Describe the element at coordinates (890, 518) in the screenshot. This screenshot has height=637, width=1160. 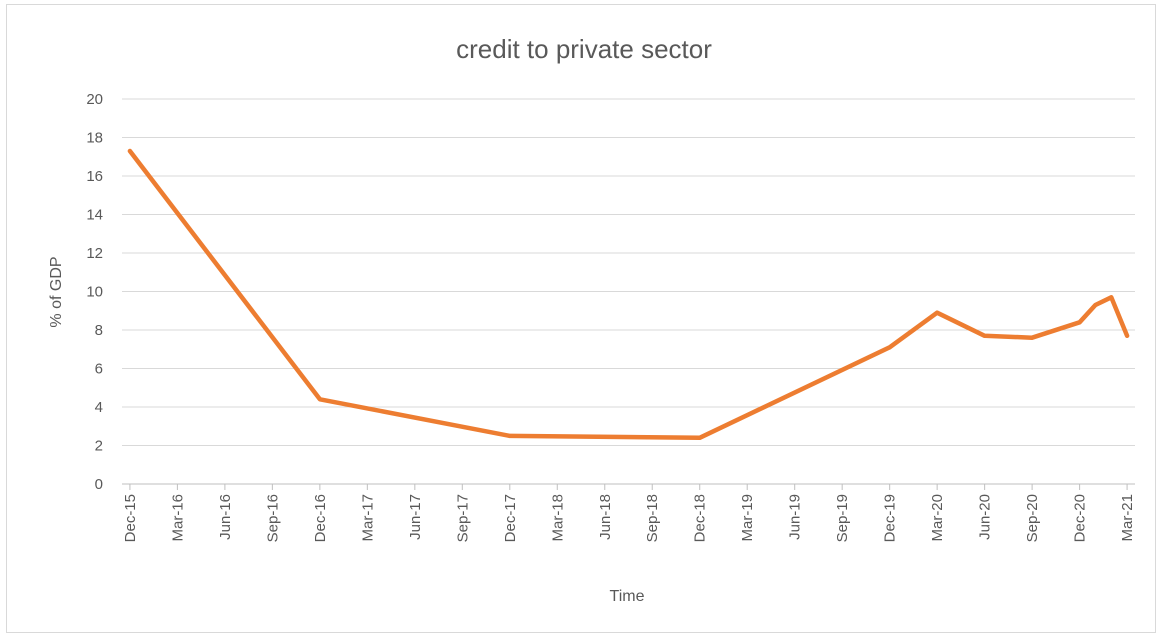
I see `x-tick-label: Dec-19` at that location.